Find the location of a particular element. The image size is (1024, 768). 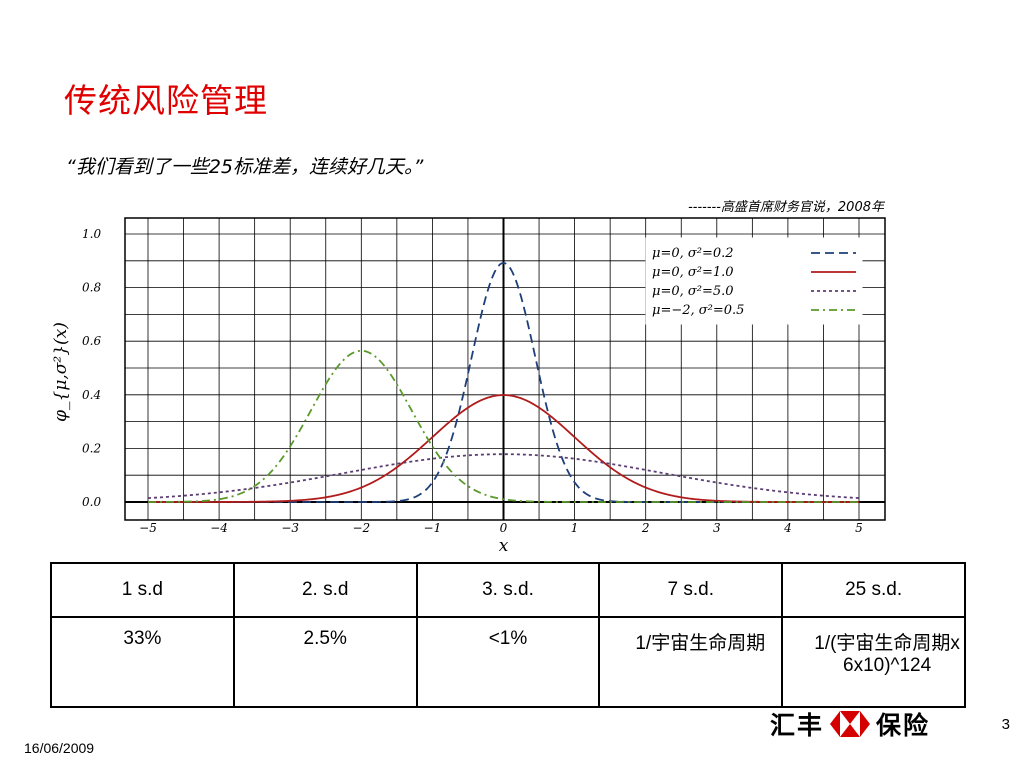

x-tick-label: −4 is located at coordinates (219, 528).